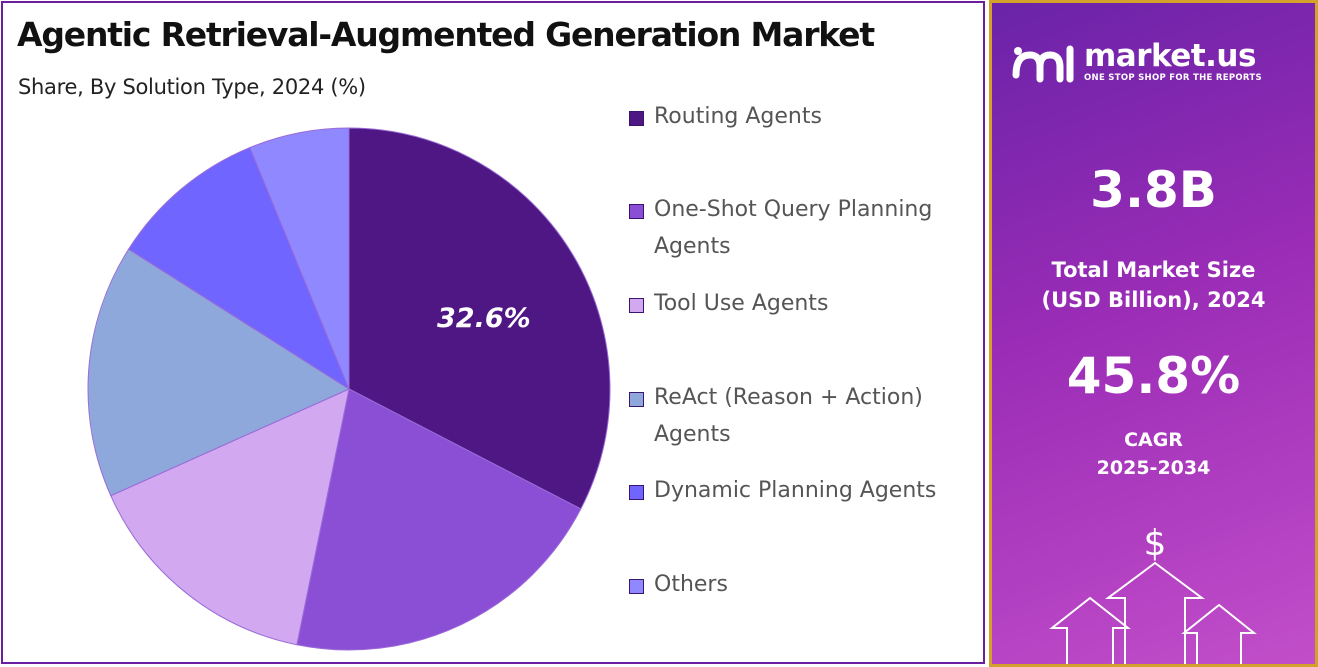 The height and width of the screenshot is (667, 1318). I want to click on legend-label: Others, so click(691, 584).